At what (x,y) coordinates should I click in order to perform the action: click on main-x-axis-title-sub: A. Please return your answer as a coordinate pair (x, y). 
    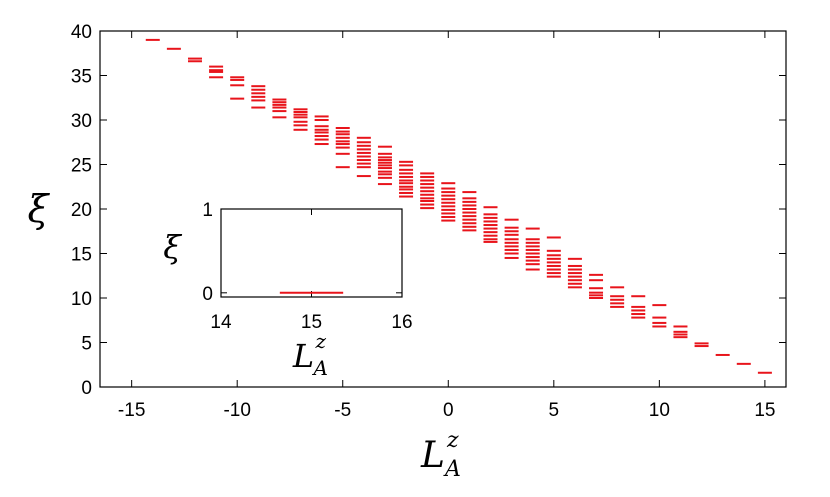
    Looking at the image, I should click on (452, 469).